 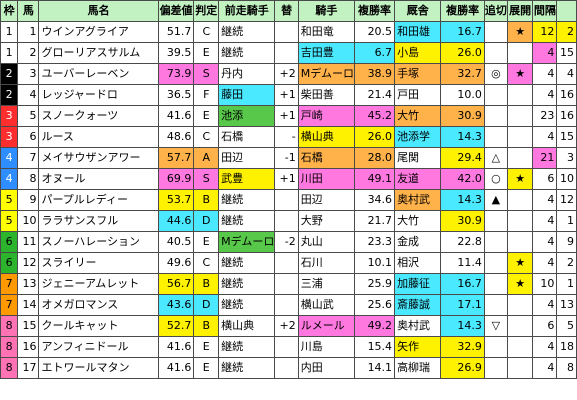 I want to click on cell-horse-name: エトワールマタン, so click(x=98, y=368).